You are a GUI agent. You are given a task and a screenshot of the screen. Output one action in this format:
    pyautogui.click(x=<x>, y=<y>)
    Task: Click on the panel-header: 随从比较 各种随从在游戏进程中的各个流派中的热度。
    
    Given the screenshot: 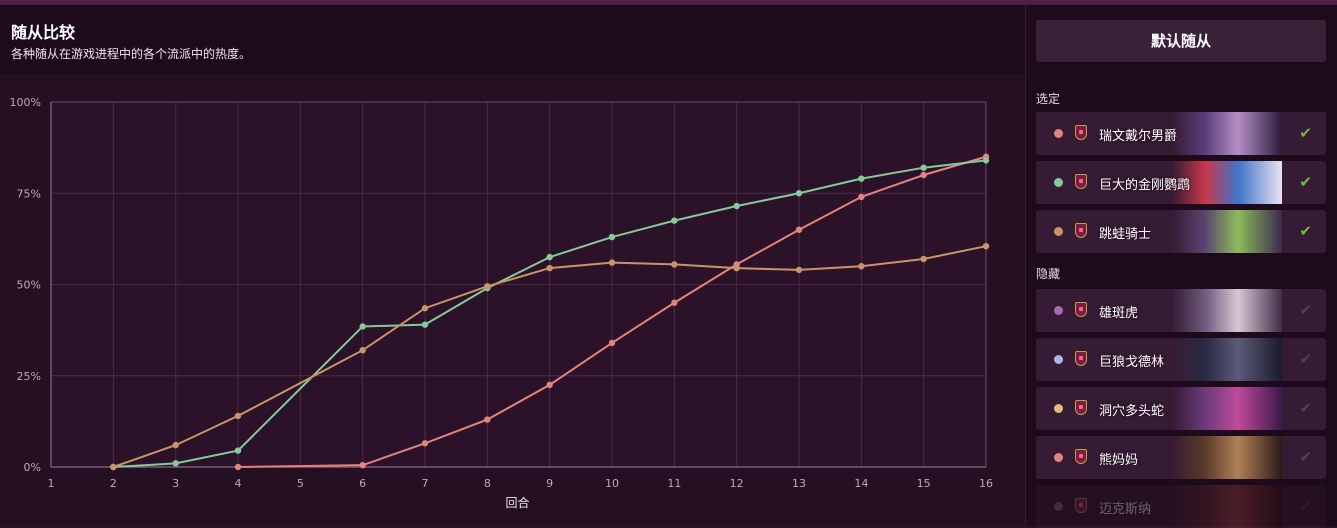 What is the action you would take?
    pyautogui.click(x=512, y=40)
    